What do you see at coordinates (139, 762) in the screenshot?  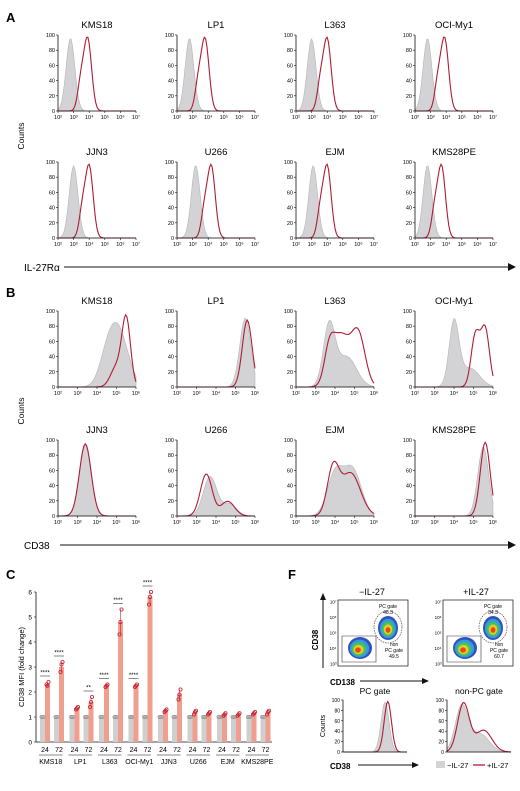 I see `cell-line-label: OCI-My1` at bounding box center [139, 762].